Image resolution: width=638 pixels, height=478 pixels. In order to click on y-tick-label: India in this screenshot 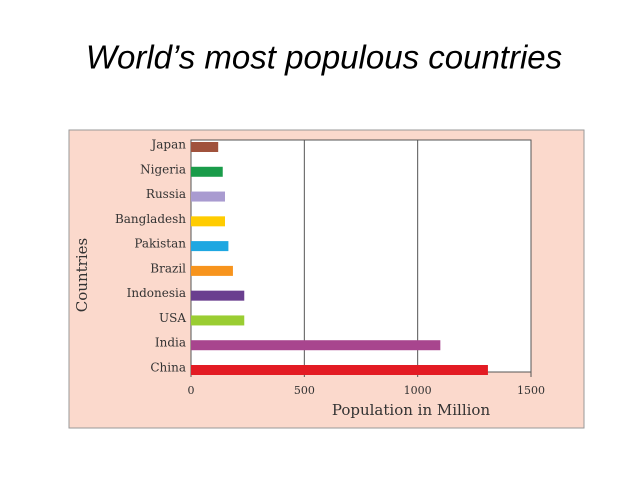, I will do `click(170, 343)`.